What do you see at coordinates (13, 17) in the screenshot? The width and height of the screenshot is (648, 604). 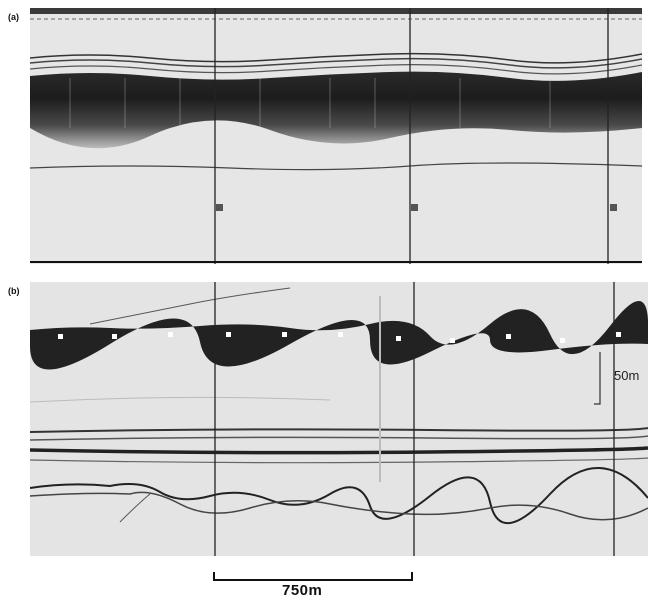 I see `panel-a-label: (a)` at bounding box center [13, 17].